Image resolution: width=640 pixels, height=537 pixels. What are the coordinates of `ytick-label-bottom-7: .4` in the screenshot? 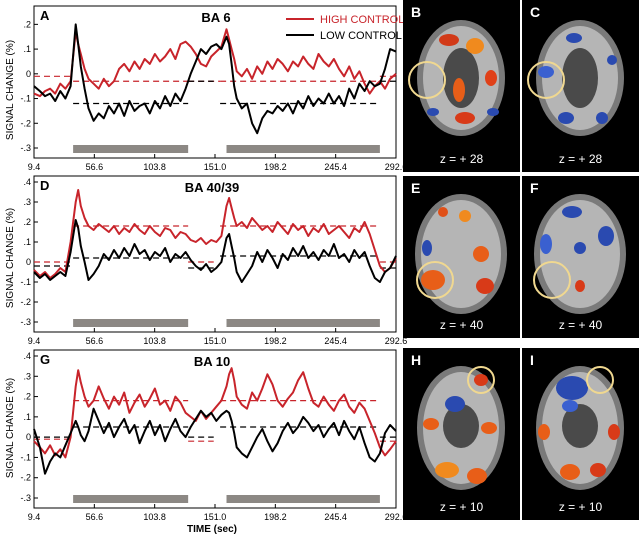 It's located at (27, 356).